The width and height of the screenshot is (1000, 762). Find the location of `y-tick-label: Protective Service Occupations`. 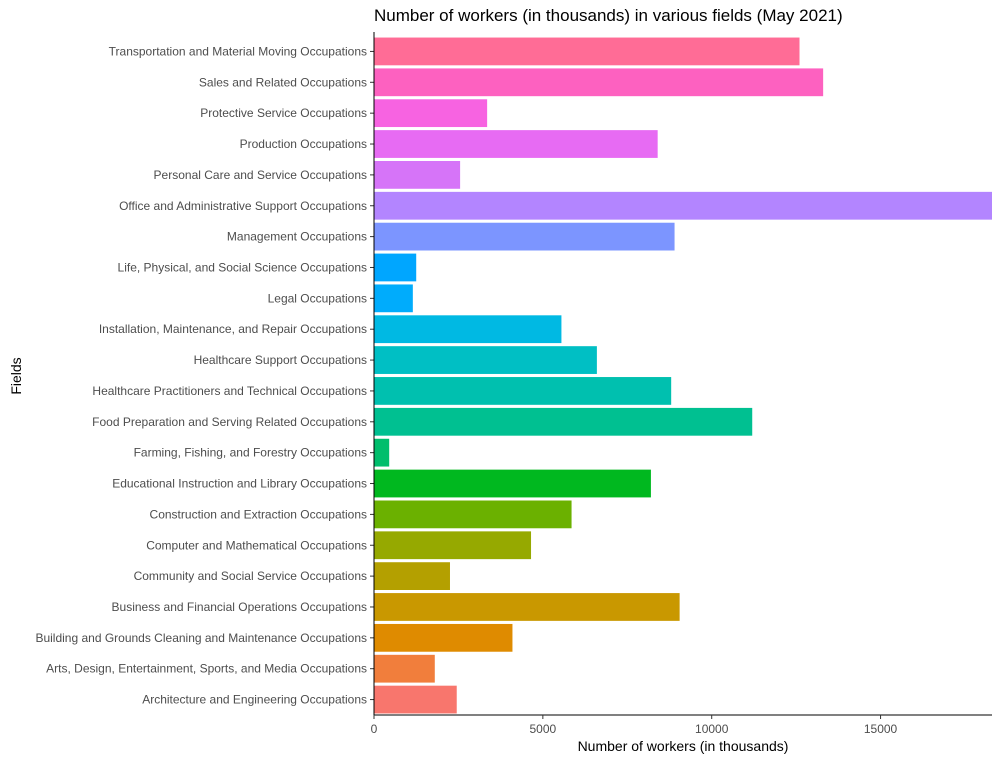

y-tick-label: Protective Service Occupations is located at coordinates (283, 113).